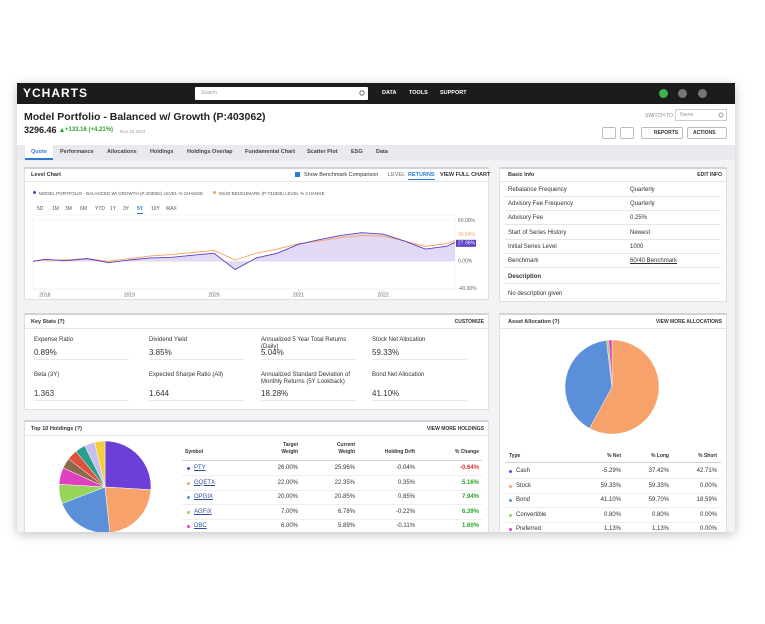 The height and width of the screenshot is (624, 765). What do you see at coordinates (213, 295) in the screenshot?
I see `x-tick-label: 2020` at bounding box center [213, 295].